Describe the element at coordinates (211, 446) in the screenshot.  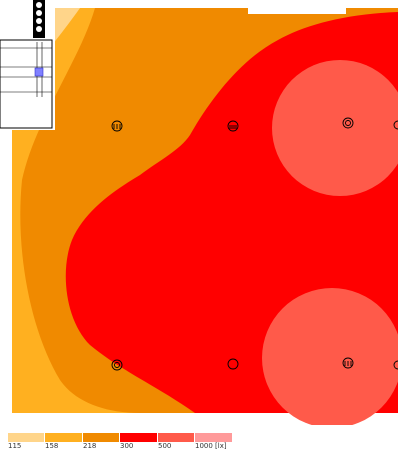
I see `legend-label-unit: 1000 [lx]` at that location.